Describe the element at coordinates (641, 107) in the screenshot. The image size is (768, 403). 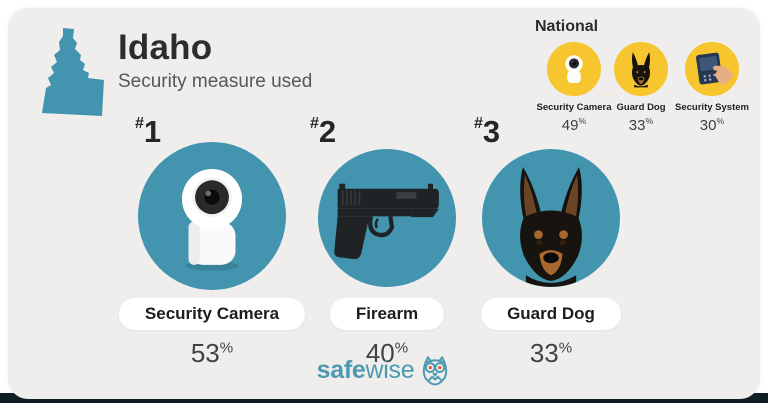
I see `national-item-label: Guard Dog` at that location.